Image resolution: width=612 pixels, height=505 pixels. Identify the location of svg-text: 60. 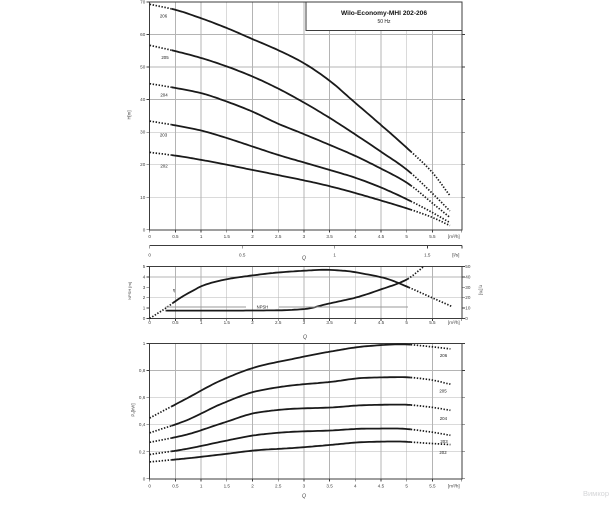
(143, 34).